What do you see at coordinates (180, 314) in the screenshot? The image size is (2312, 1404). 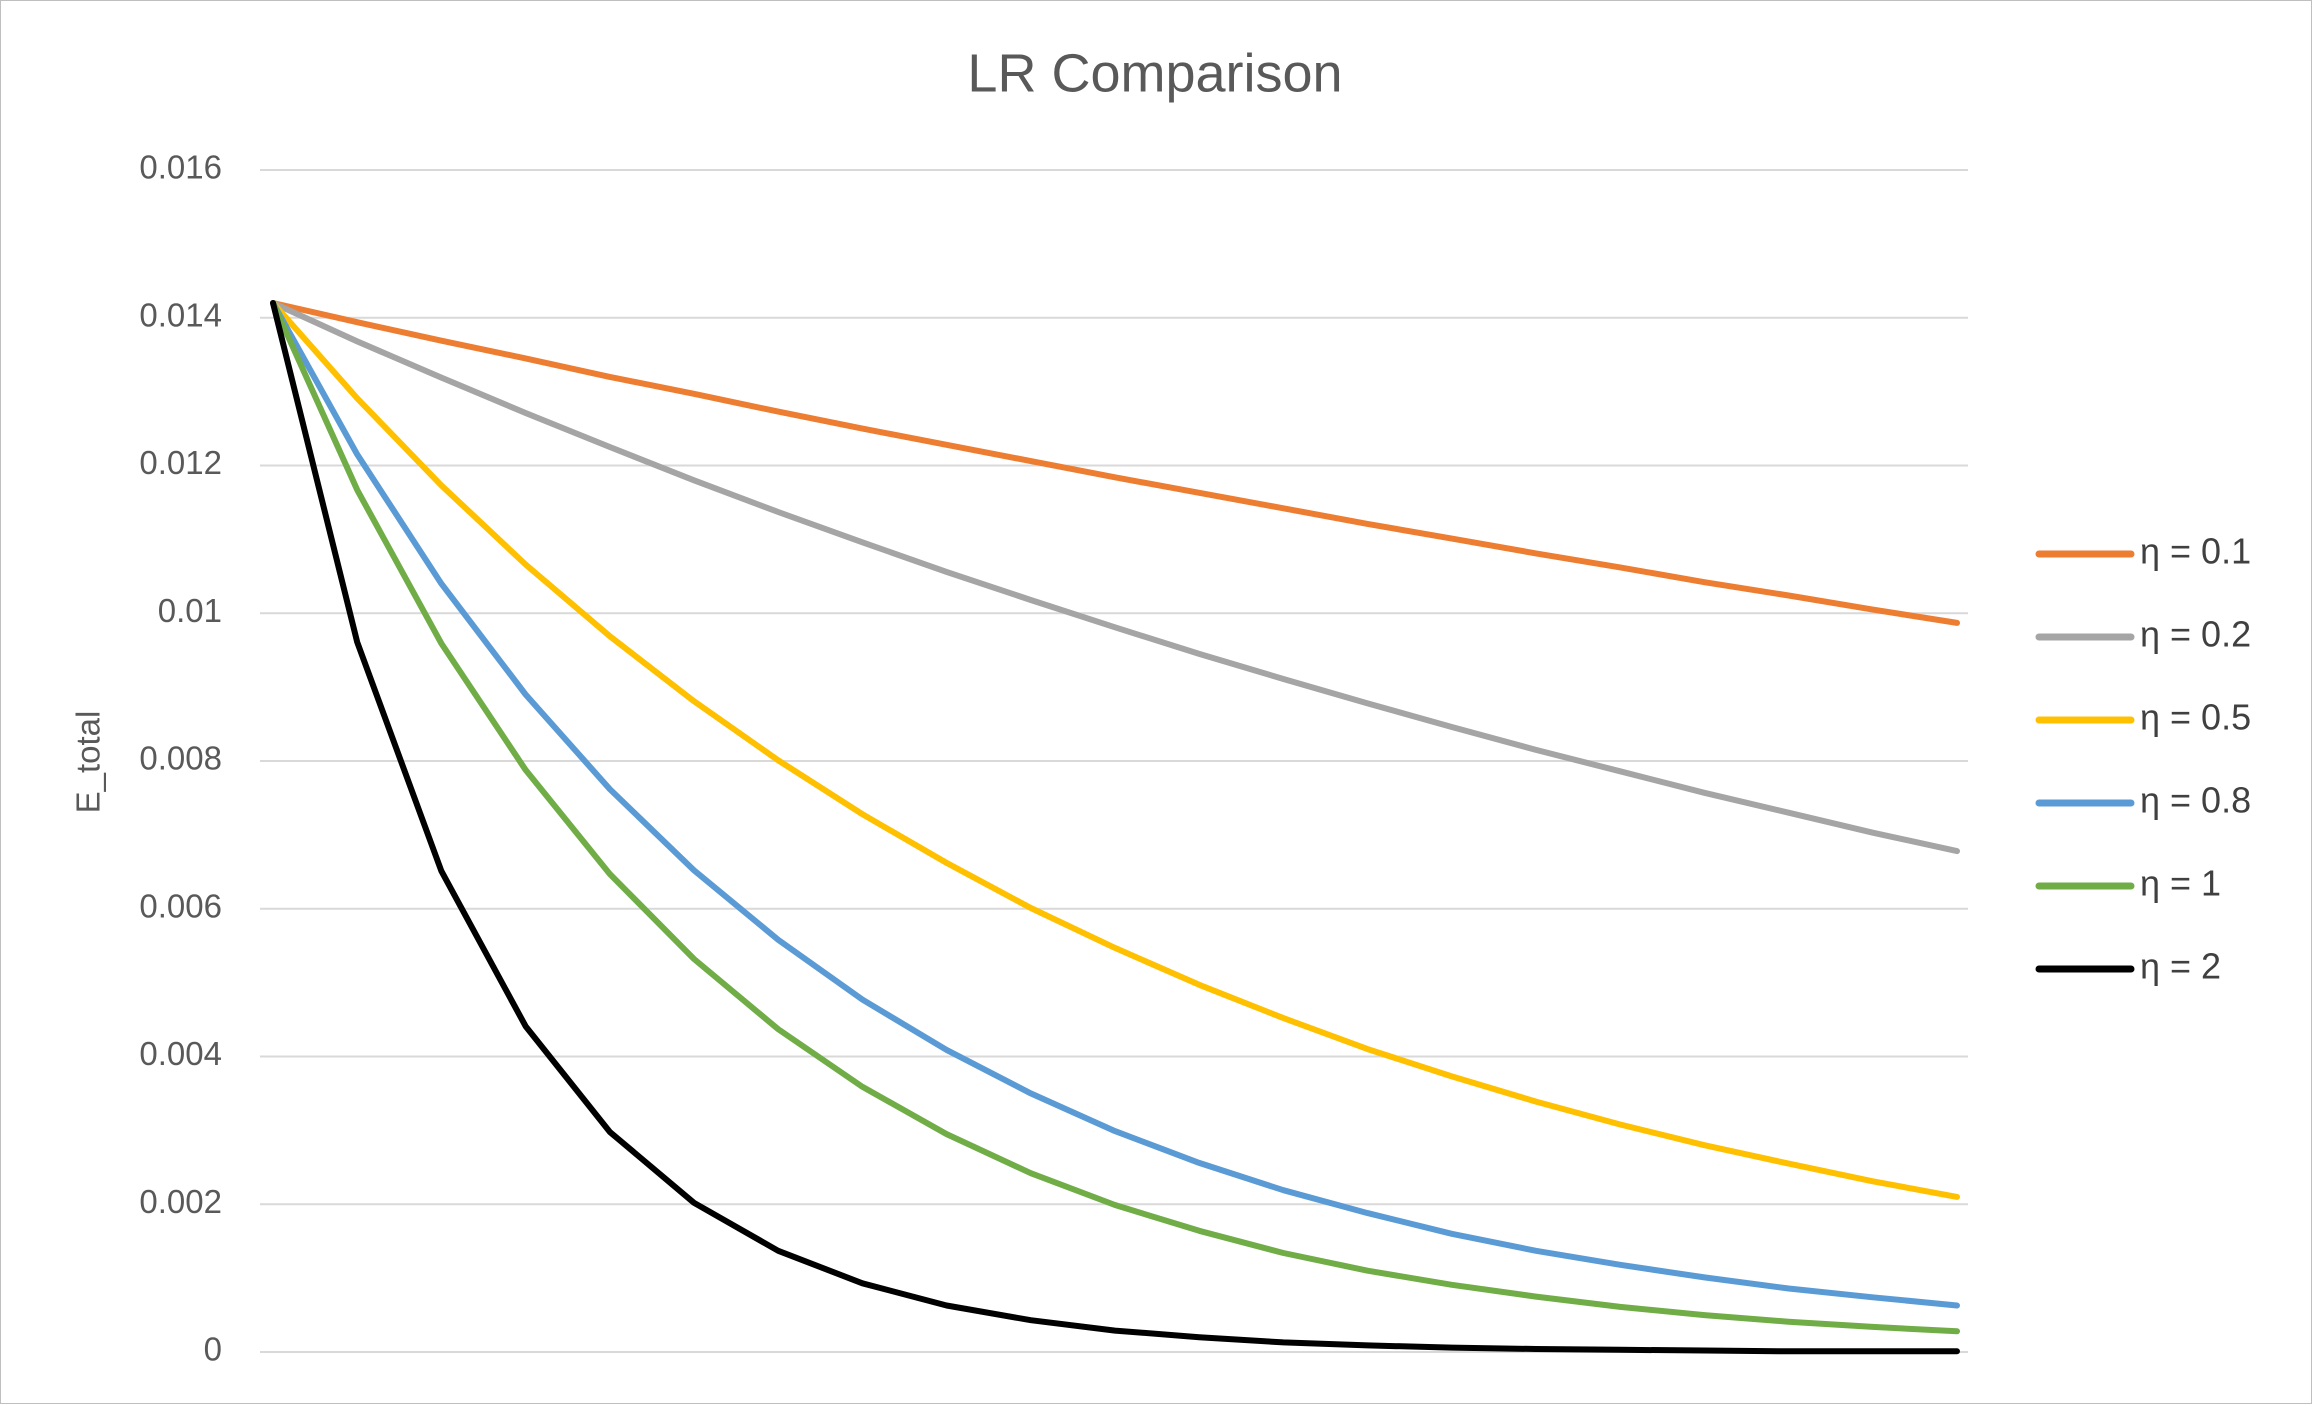 I see `y-tick-label: 0.014` at bounding box center [180, 314].